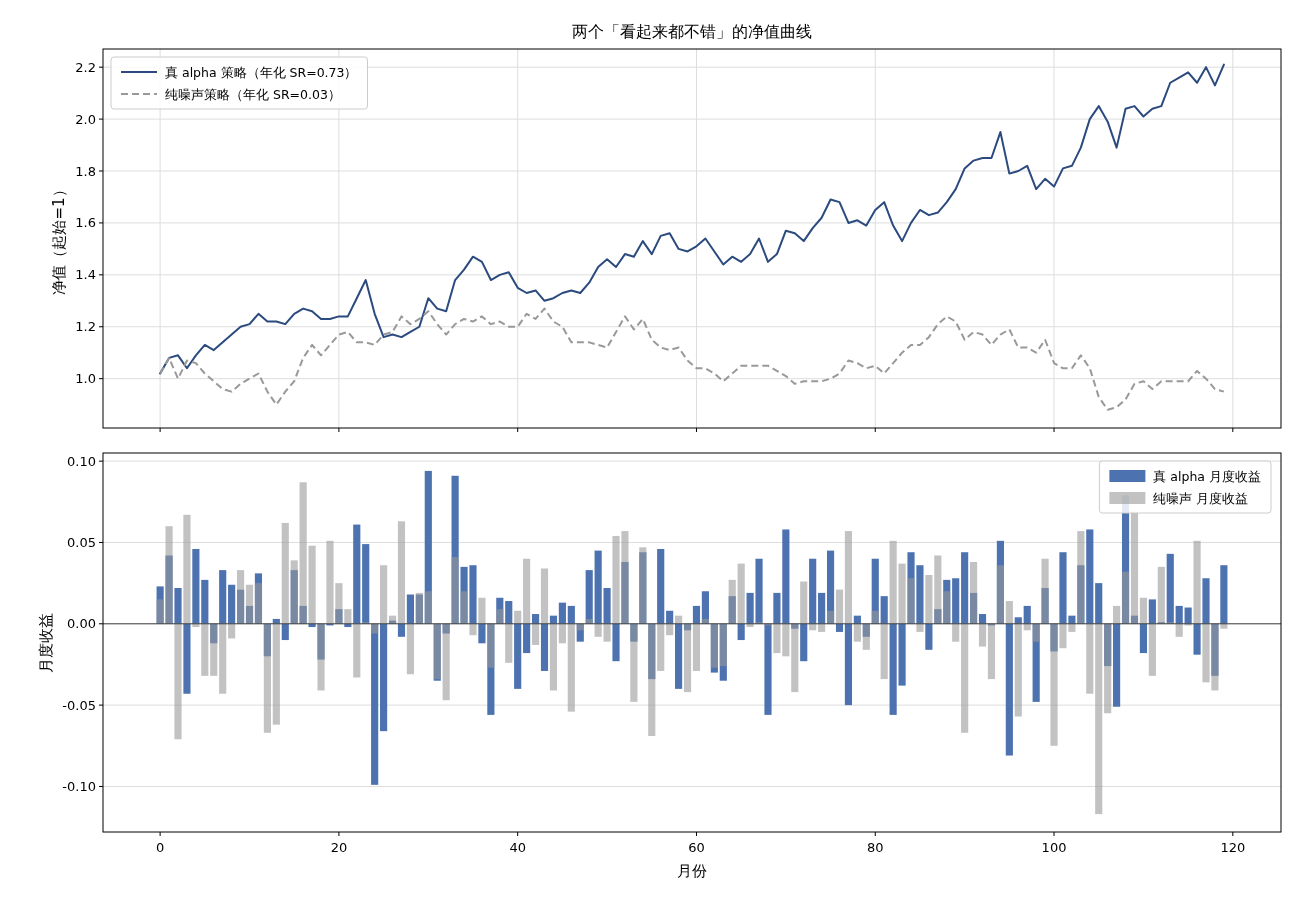 The image size is (1300, 910). Describe the element at coordinates (59, 238) in the screenshot. I see `y-axis-title: 净值（起始=1）` at that location.